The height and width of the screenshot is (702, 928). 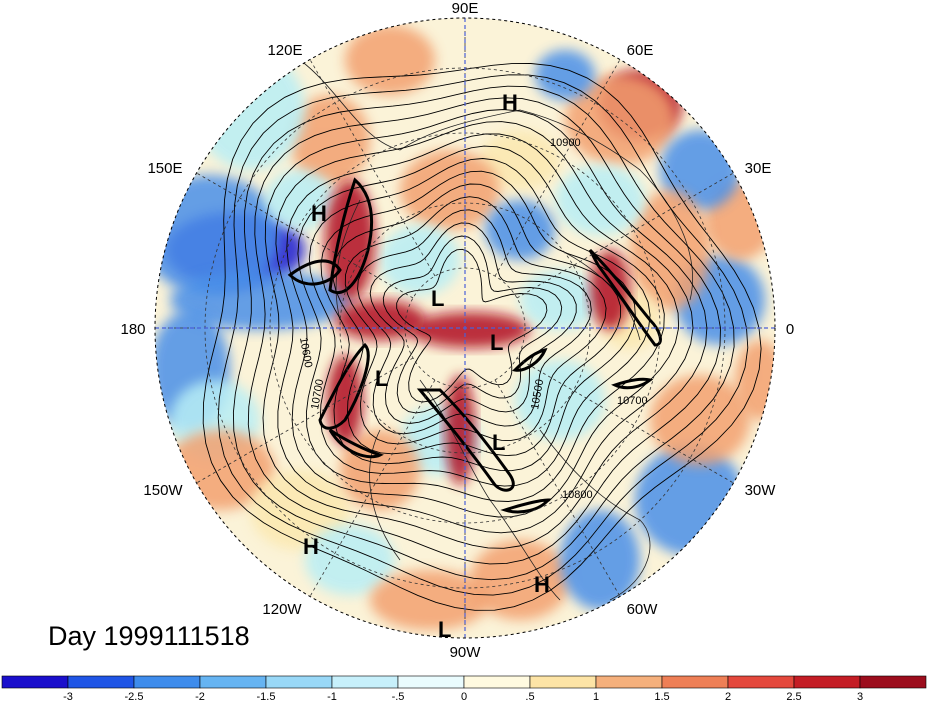 I want to click on colorbar-tick-label: 2, so click(x=728, y=696).